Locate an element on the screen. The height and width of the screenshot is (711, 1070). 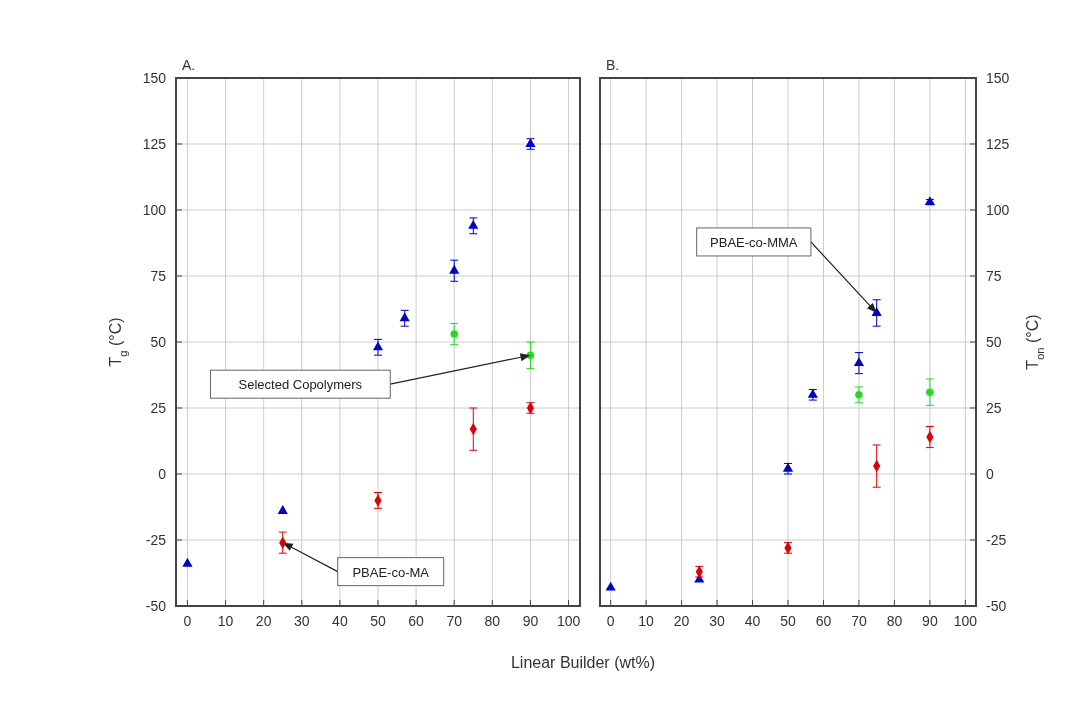
y2-tick-label: -25 is located at coordinates (996, 540).